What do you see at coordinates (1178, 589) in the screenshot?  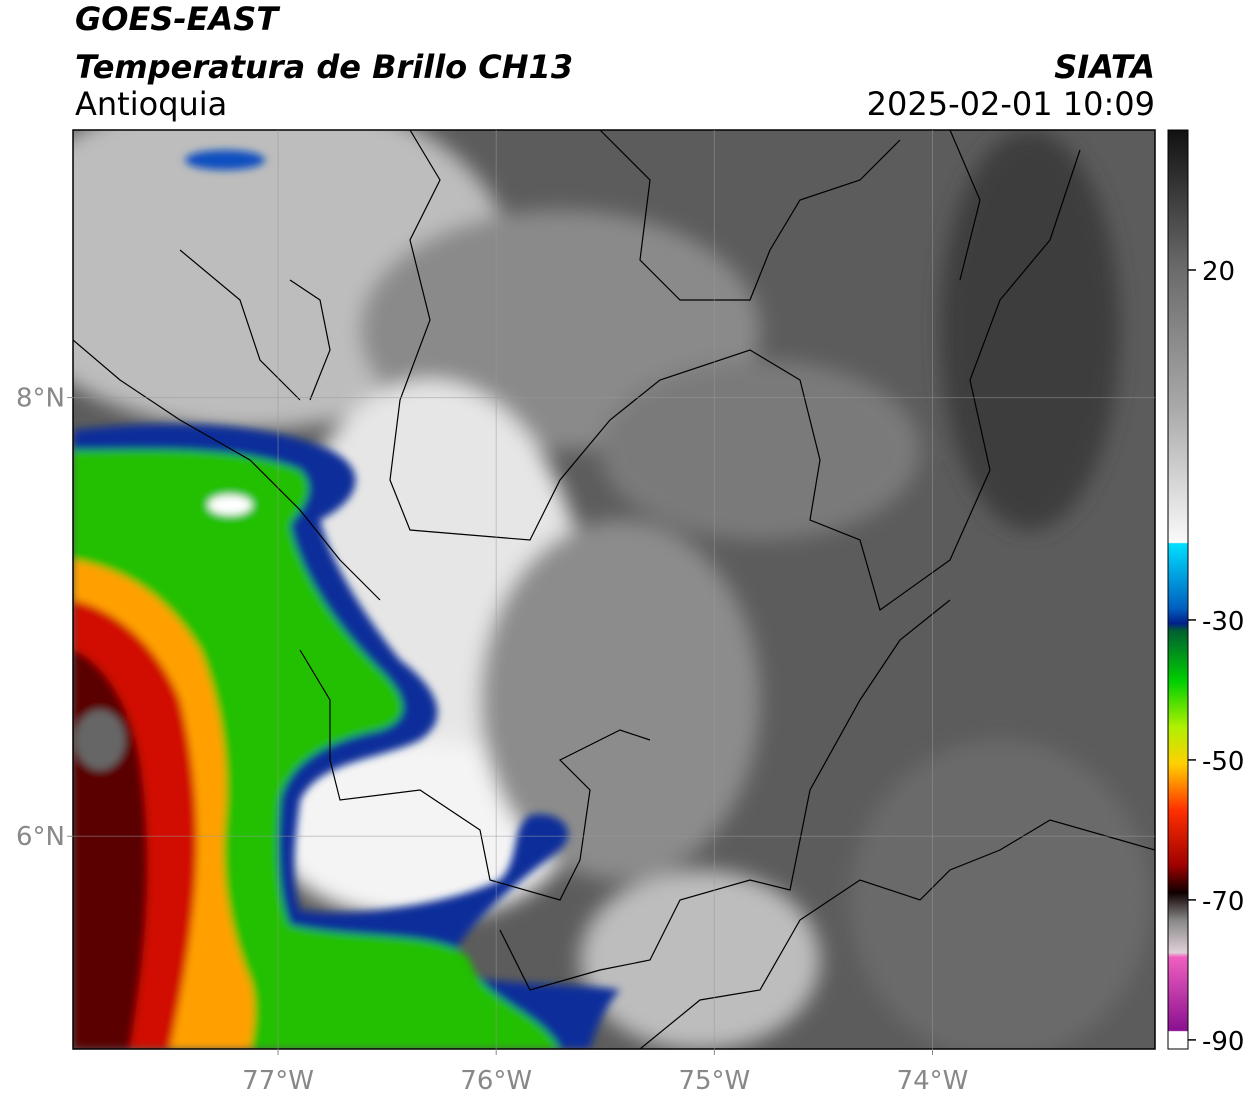 I see `colorbar` at bounding box center [1178, 589].